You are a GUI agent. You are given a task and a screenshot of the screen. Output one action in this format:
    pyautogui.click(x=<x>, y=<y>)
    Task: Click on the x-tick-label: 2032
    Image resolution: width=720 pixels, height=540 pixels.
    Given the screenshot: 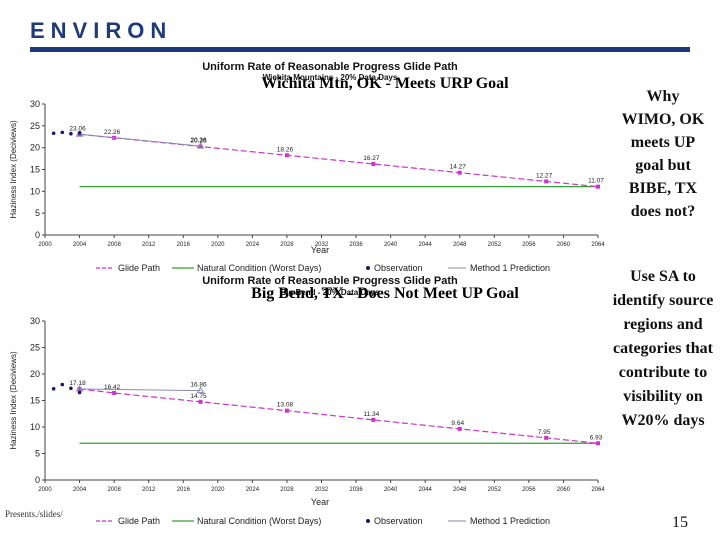 What is the action you would take?
    pyautogui.click(x=322, y=490)
    